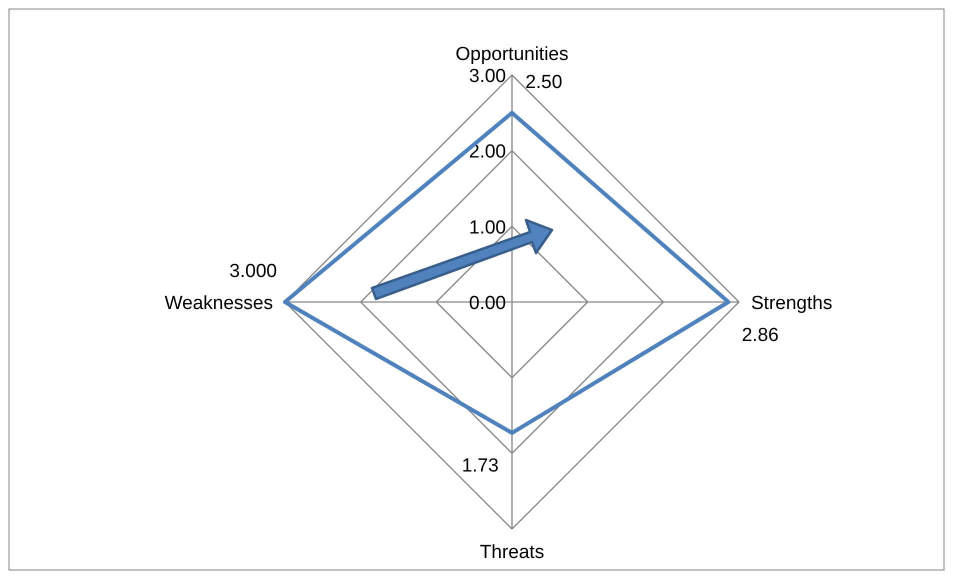 The height and width of the screenshot is (579, 953). I want to click on data-label: 3.000, so click(253, 271).